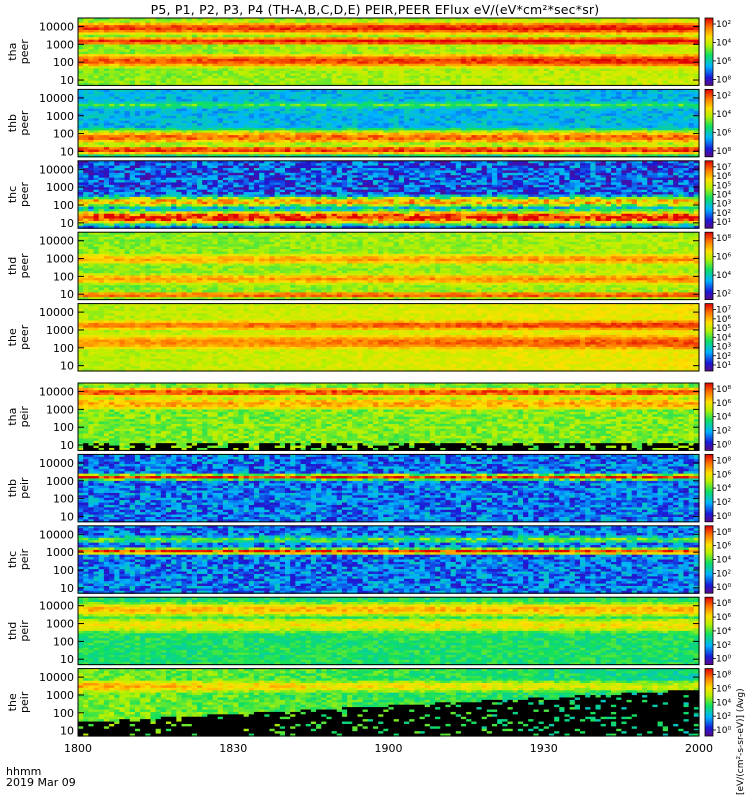 This screenshot has width=750, height=800. What do you see at coordinates (389, 748) in the screenshot?
I see `x-tick-label: 1900` at bounding box center [389, 748].